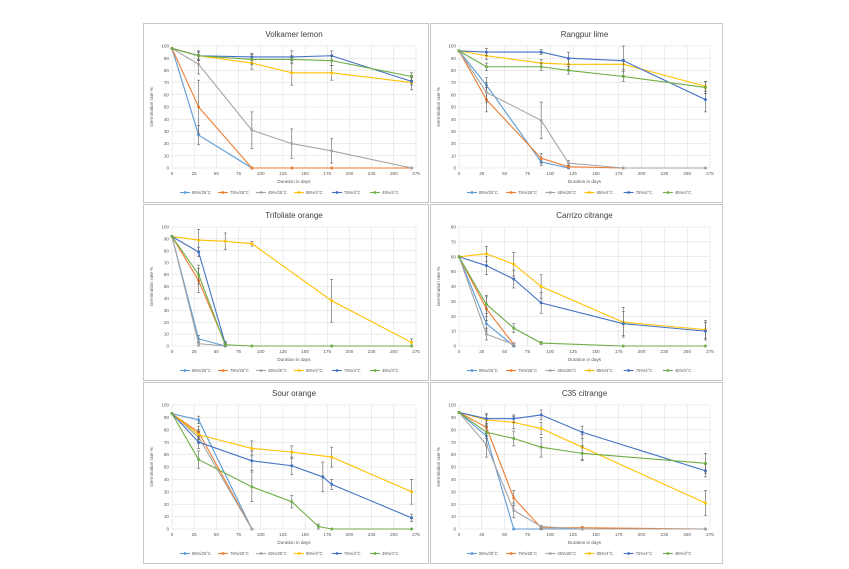  What do you see at coordinates (292, 288) in the screenshot?
I see `series-85-4c` at bounding box center [292, 288].